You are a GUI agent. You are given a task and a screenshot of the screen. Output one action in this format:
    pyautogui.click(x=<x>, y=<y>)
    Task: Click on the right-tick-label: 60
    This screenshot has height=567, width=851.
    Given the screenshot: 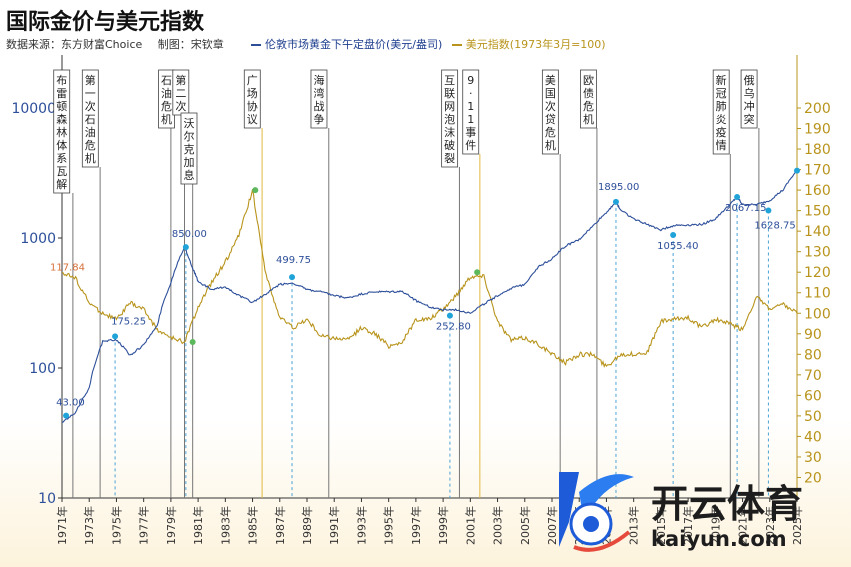 What is the action you would take?
    pyautogui.click(x=813, y=396)
    